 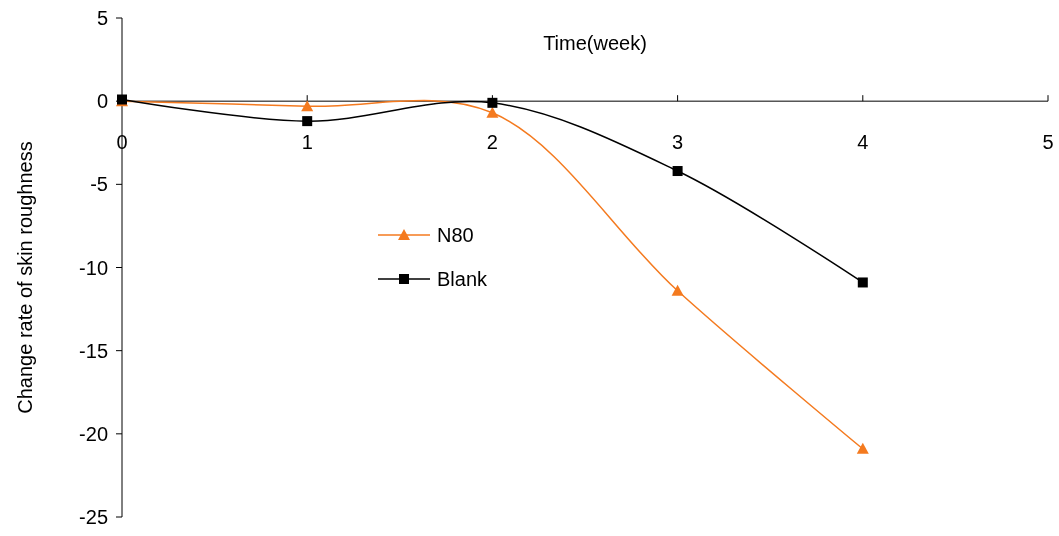 I want to click on y-tick-label: -10, so click(x=93, y=267).